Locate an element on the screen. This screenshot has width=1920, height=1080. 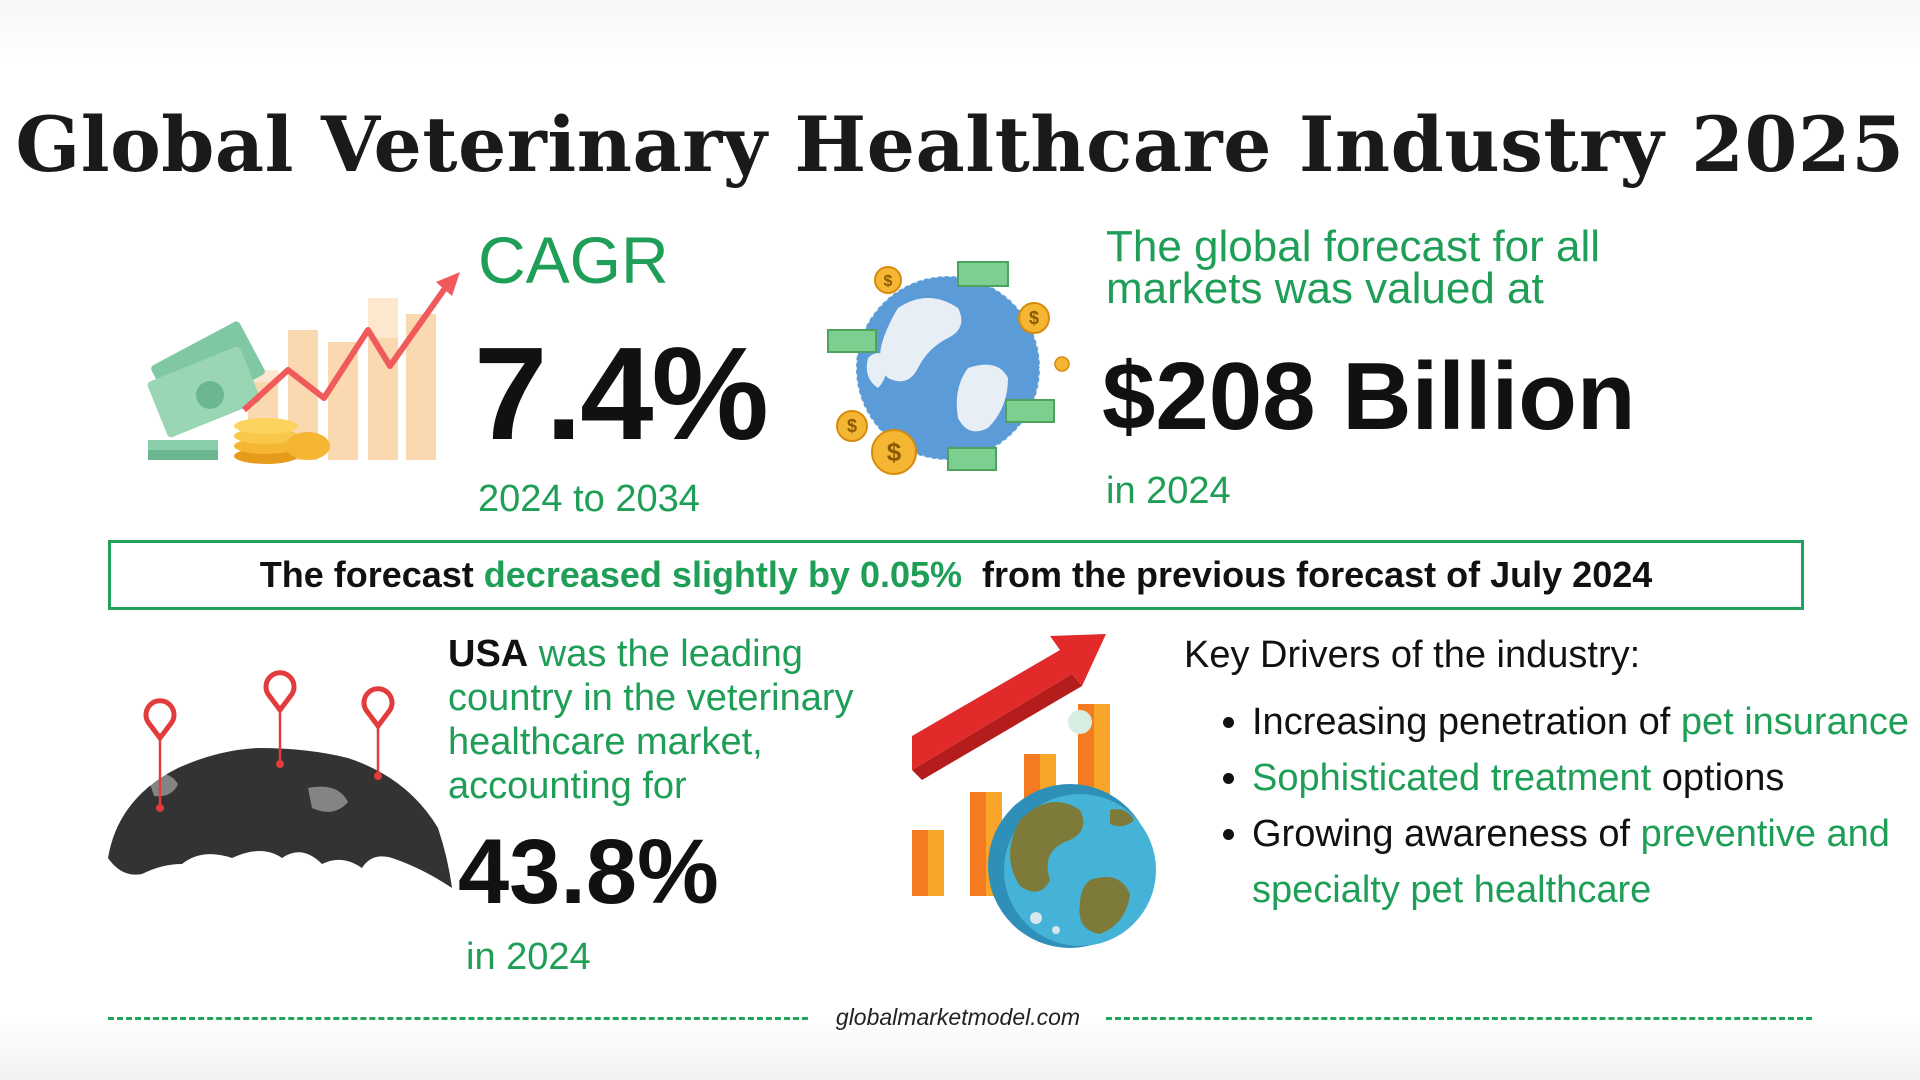
driver-item: Increasing penetration of pet insurance is located at coordinates (1582, 722).